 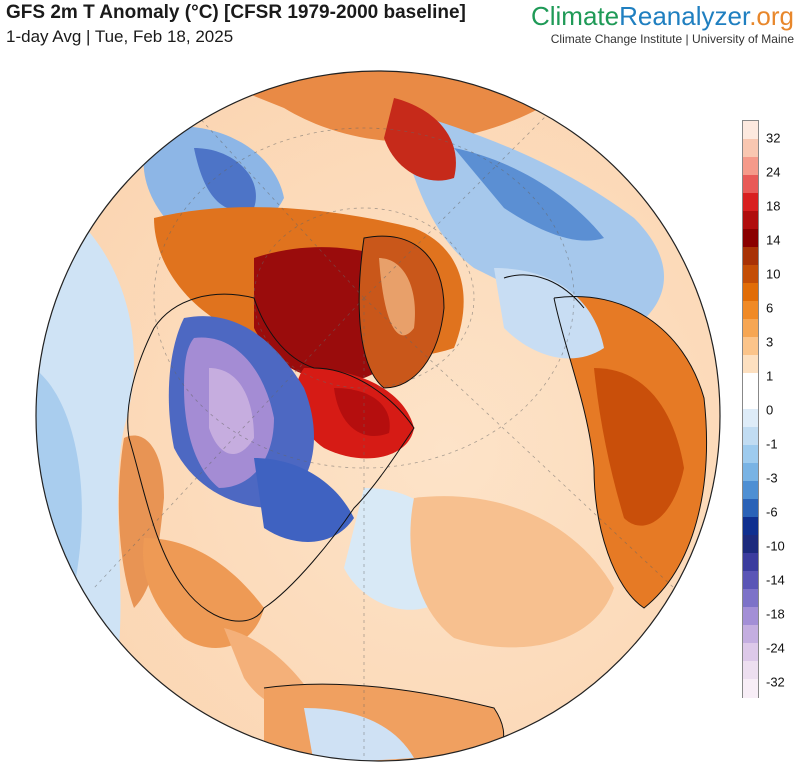 What do you see at coordinates (771, 16) in the screenshot?
I see `brand-name-part3: .org` at bounding box center [771, 16].